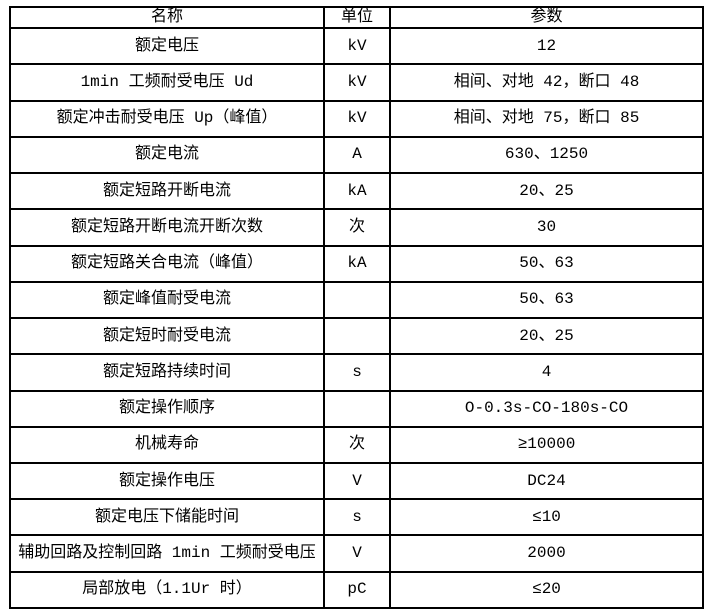 This screenshot has width=708, height=615. What do you see at coordinates (167, 336) in the screenshot?
I see `row-name: 额定短时耐受电流` at bounding box center [167, 336].